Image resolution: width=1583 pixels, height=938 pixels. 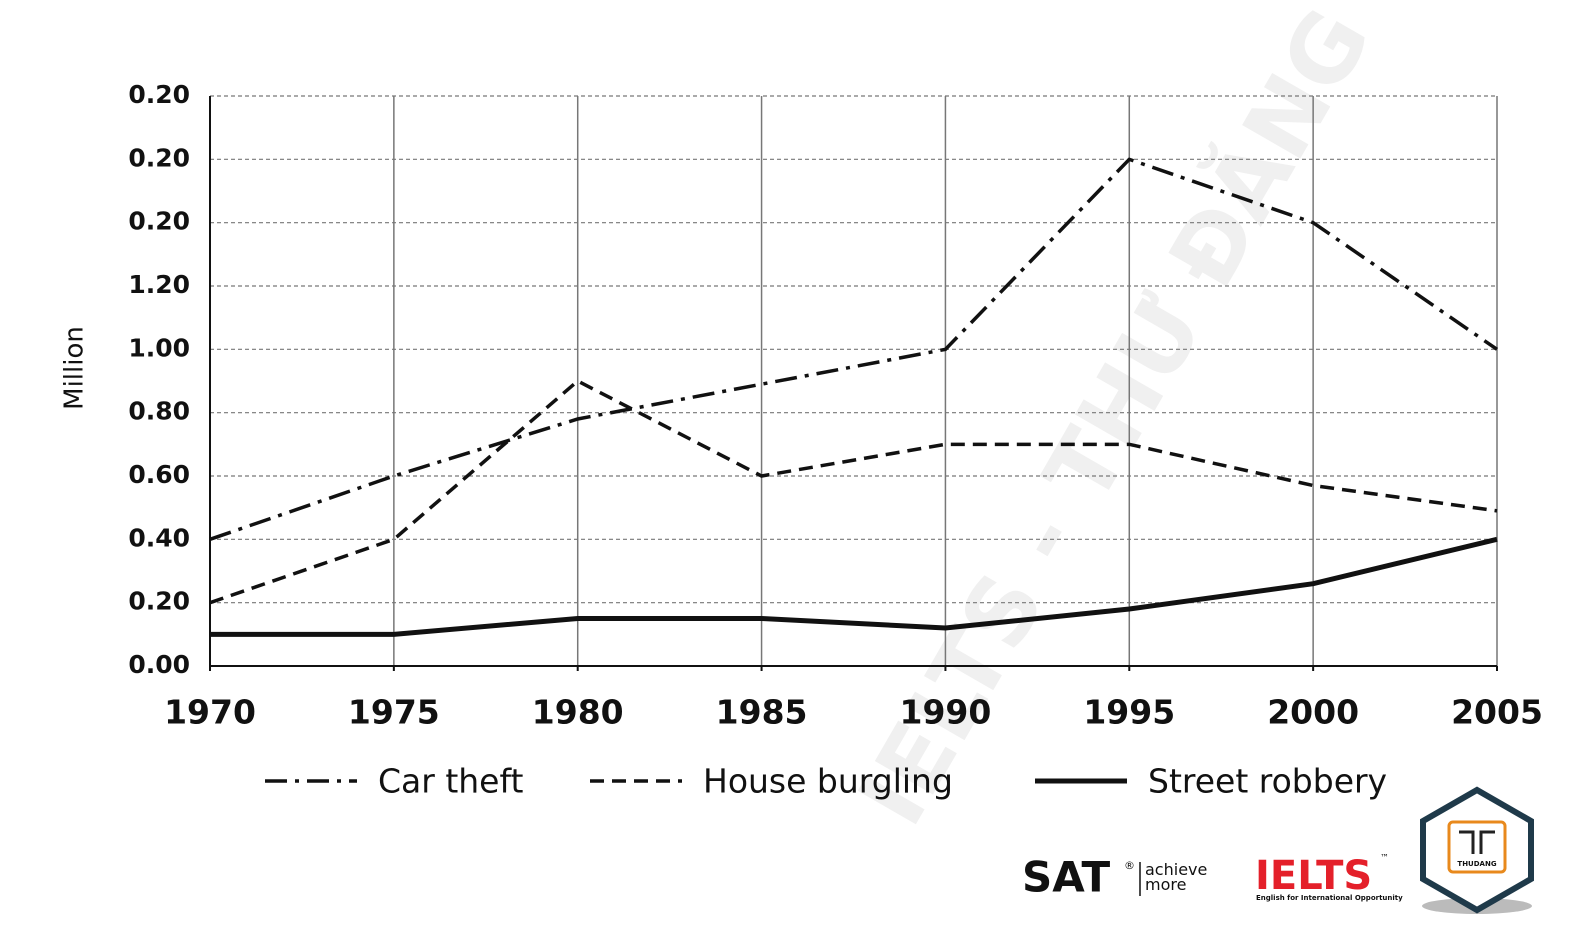 I want to click on y-tick-label: 1.20, so click(x=159, y=284).